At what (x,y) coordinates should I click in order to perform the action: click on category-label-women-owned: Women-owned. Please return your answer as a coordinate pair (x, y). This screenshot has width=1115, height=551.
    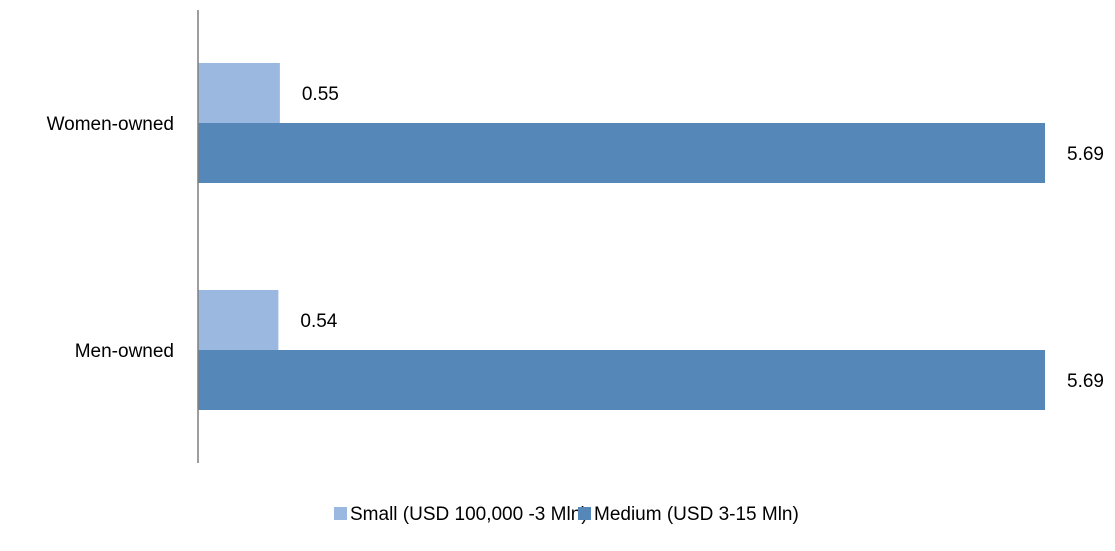
    Looking at the image, I should click on (110, 124).